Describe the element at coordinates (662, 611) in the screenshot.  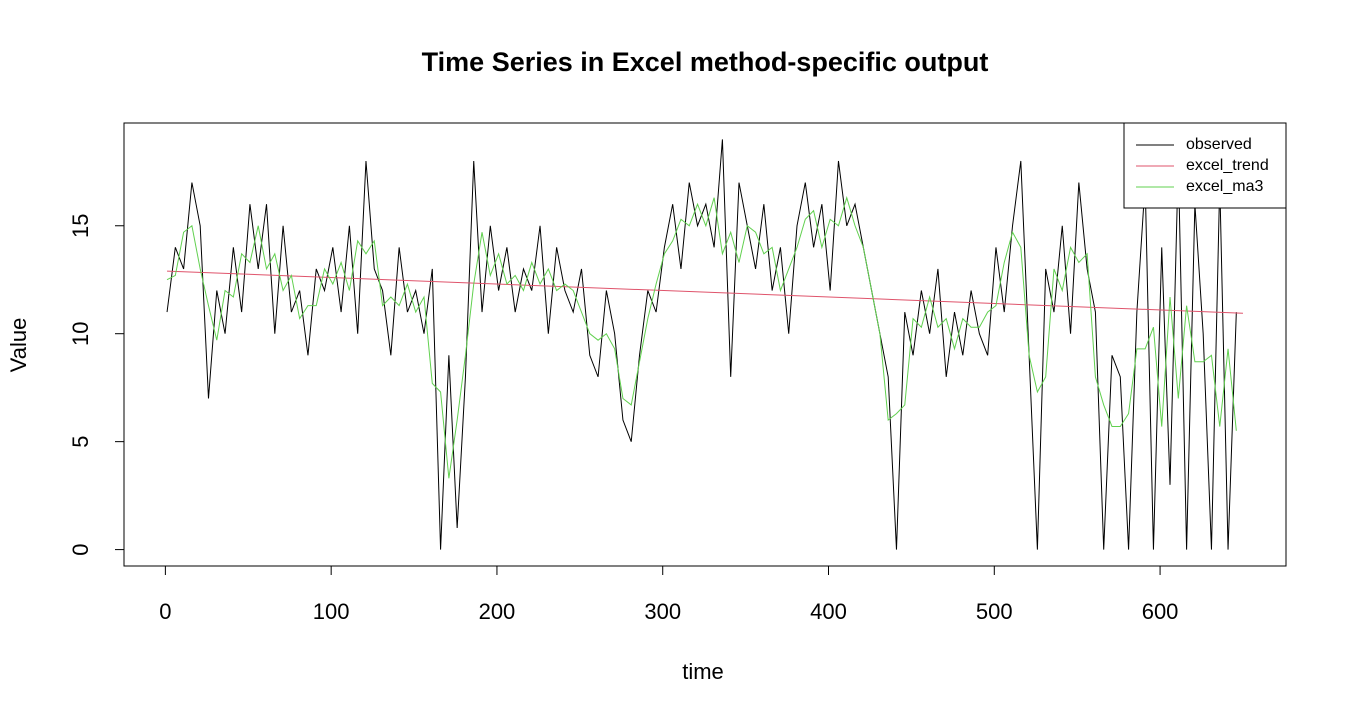
I see `x-tick-label: 300` at that location.